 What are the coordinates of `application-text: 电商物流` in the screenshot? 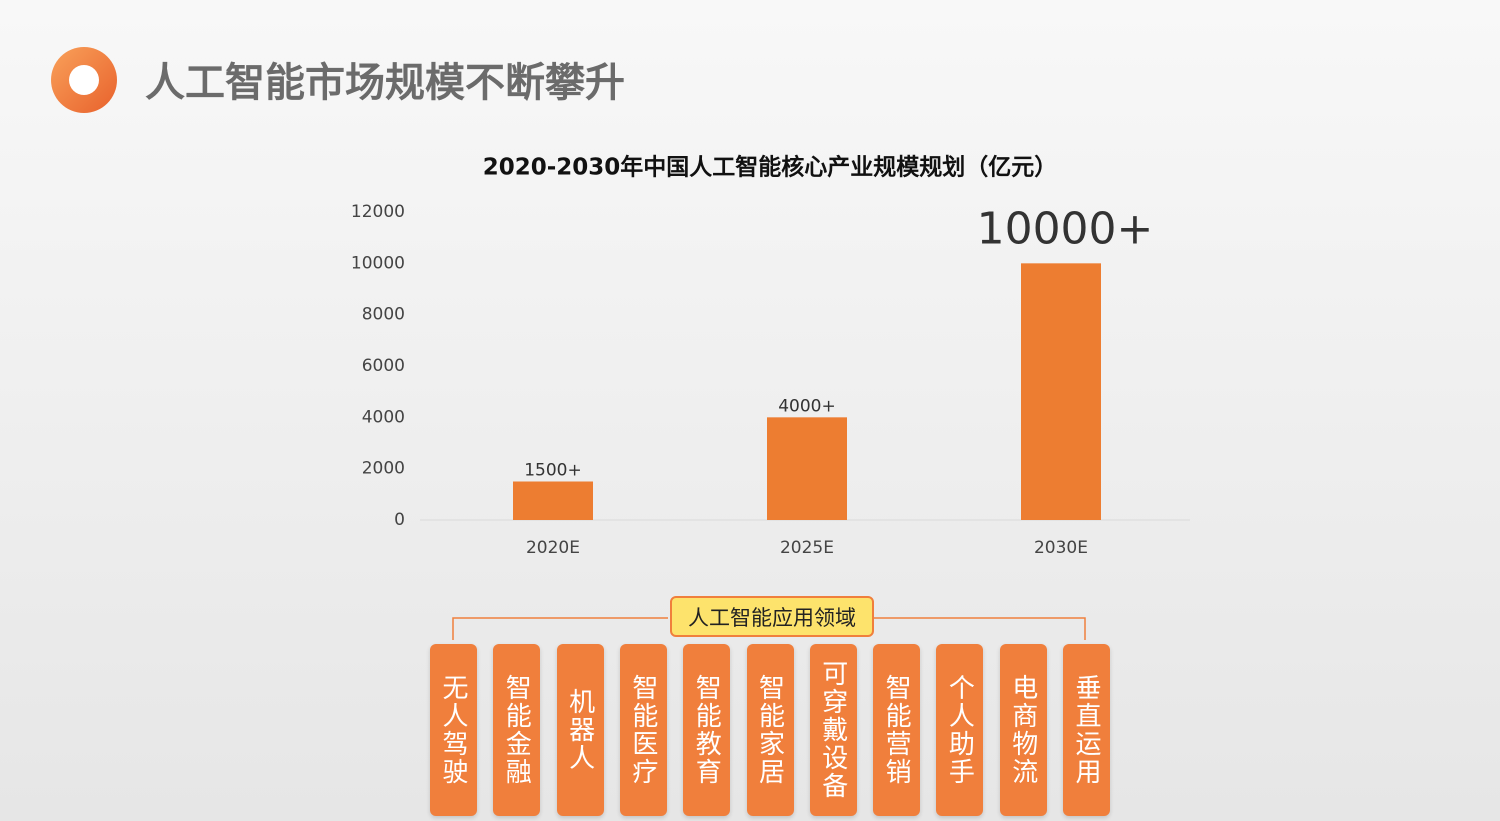 It's located at (1022, 730).